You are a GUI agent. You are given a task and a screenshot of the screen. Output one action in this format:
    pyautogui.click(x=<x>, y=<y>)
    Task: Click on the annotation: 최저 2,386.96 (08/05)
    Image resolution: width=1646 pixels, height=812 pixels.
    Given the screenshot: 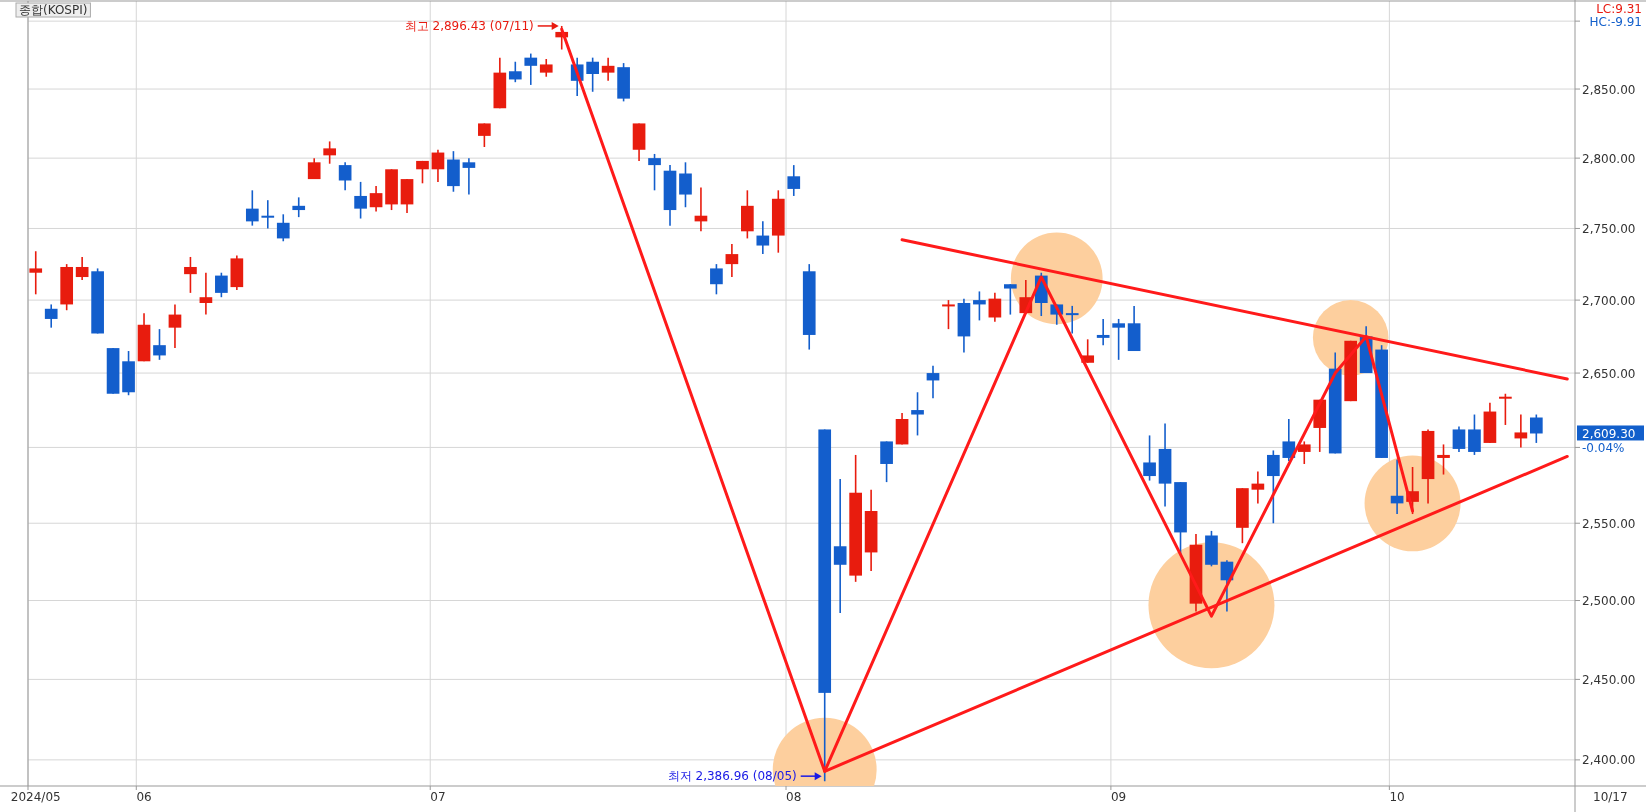 What is the action you would take?
    pyautogui.click(x=732, y=776)
    